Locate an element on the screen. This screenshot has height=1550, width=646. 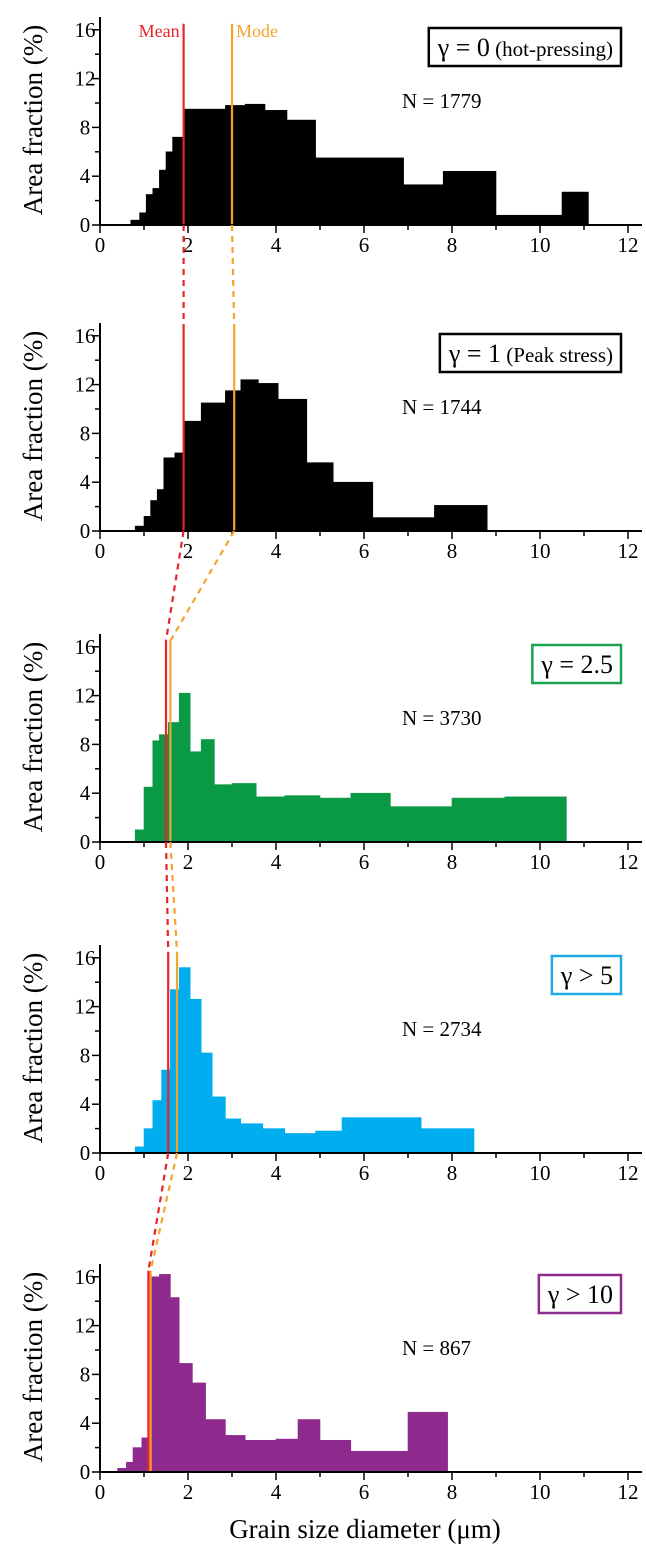
sample-count: N = 867 is located at coordinates (436, 1348).